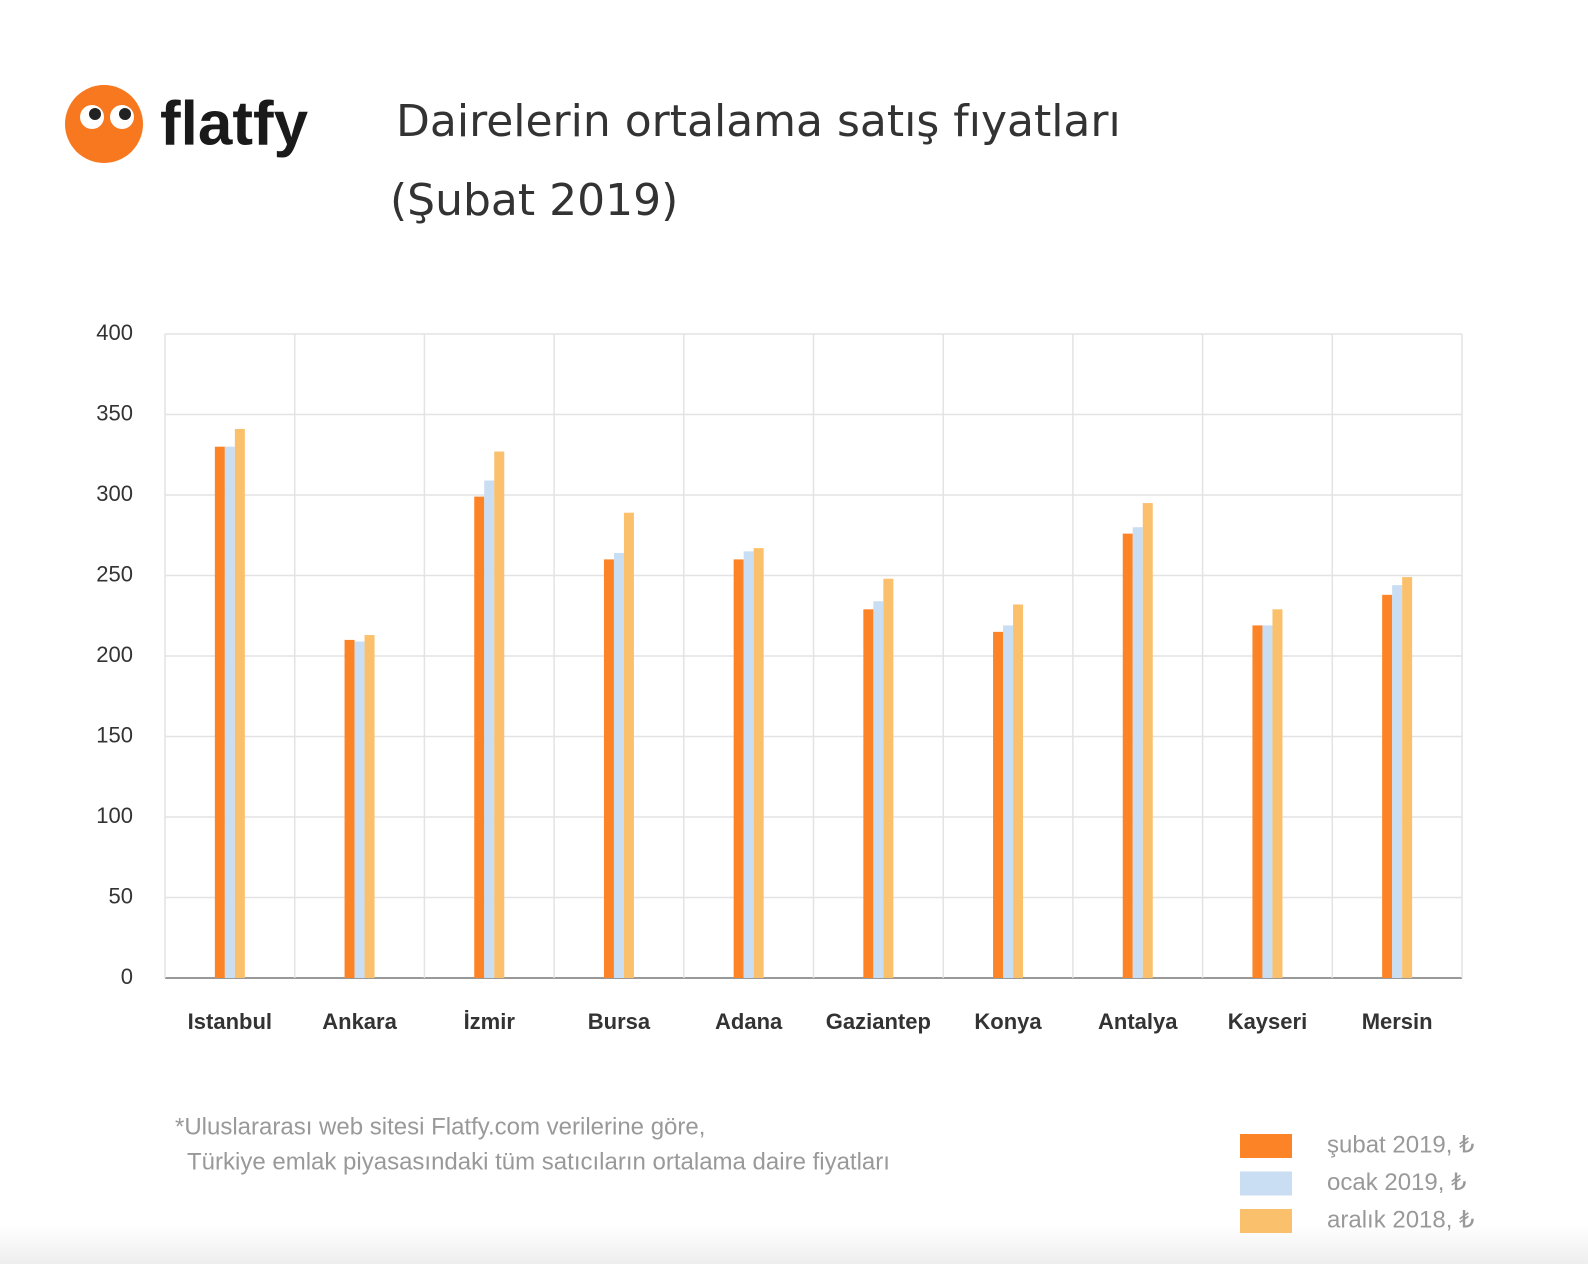 The image size is (1588, 1269). What do you see at coordinates (114, 412) in the screenshot?
I see `y-tick-label: 350` at bounding box center [114, 412].